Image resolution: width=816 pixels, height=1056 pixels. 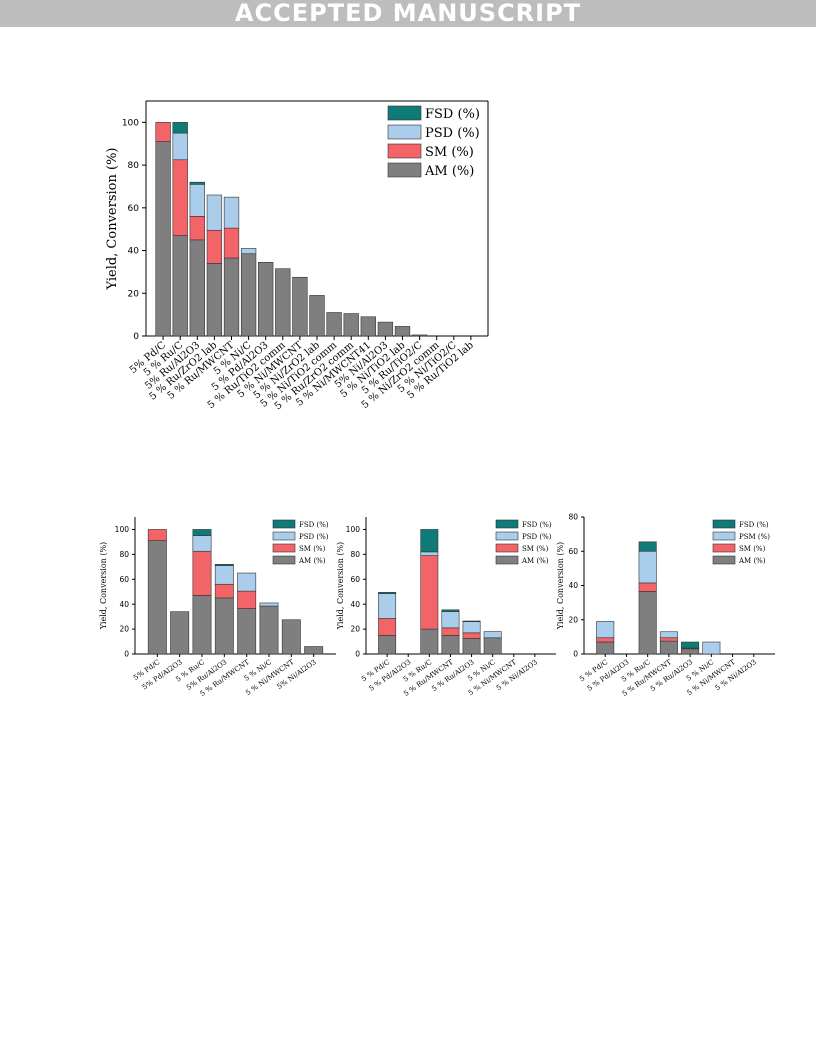 What do you see at coordinates (297, 674) in the screenshot?
I see `category-label: 5% Ni/Al2O3` at bounding box center [297, 674].